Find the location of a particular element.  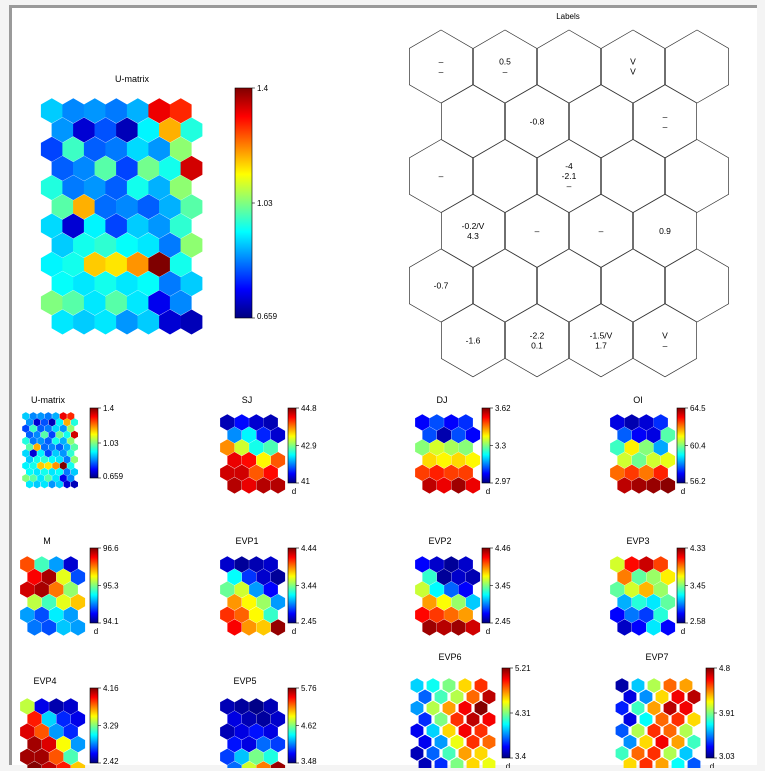

colorbar-tick-label-large-umatrix: 1.4 is located at coordinates (263, 88).